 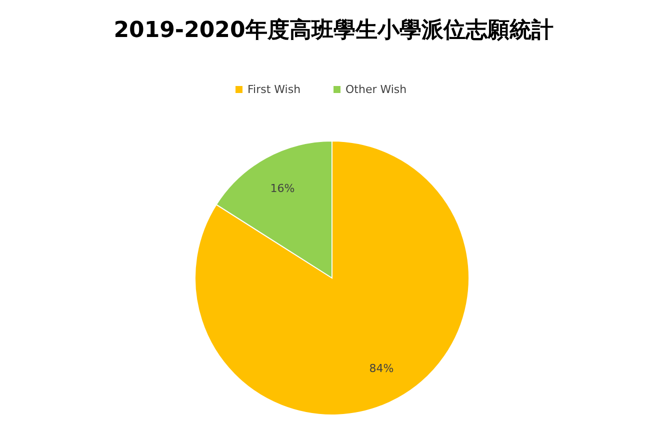 I want to click on data-label: 84%, so click(x=381, y=369).